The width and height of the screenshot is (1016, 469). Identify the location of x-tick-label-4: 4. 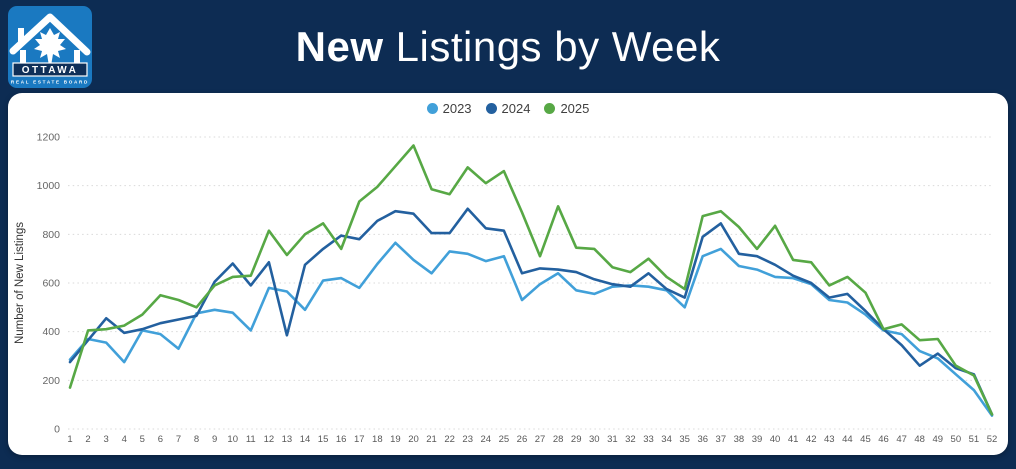
(124, 439).